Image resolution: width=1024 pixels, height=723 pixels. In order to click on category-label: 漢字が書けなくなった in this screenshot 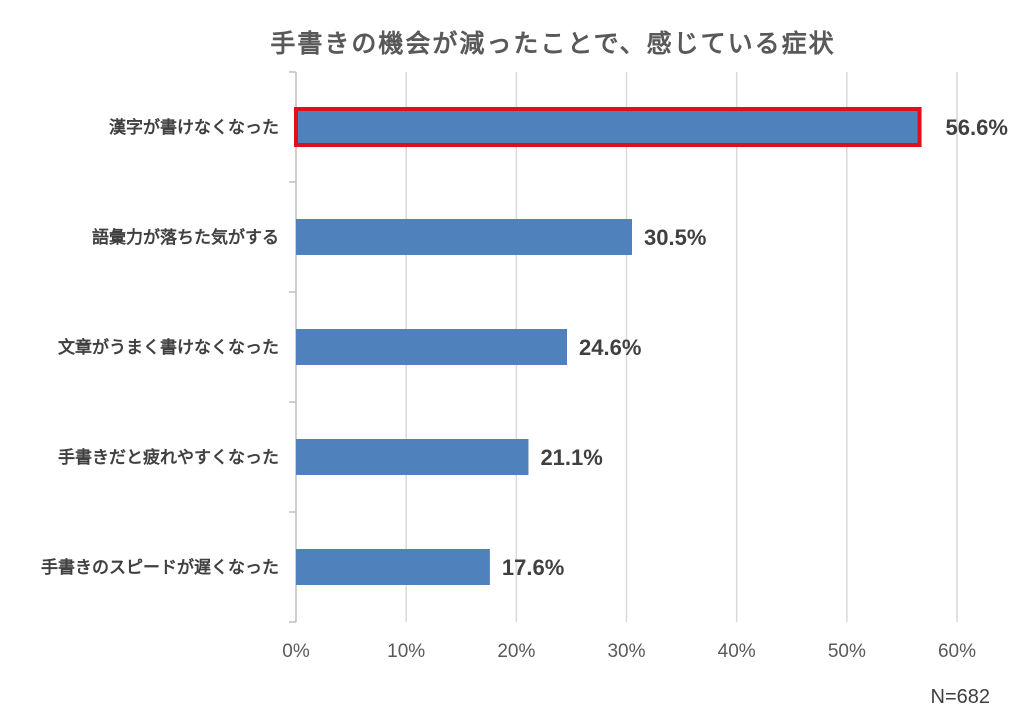, I will do `click(194, 127)`.